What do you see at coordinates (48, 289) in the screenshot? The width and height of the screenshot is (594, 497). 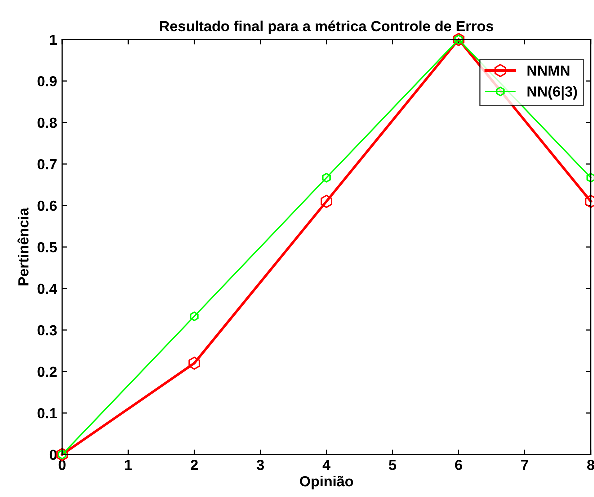 I see `y-tick-label: 0.4` at bounding box center [48, 289].